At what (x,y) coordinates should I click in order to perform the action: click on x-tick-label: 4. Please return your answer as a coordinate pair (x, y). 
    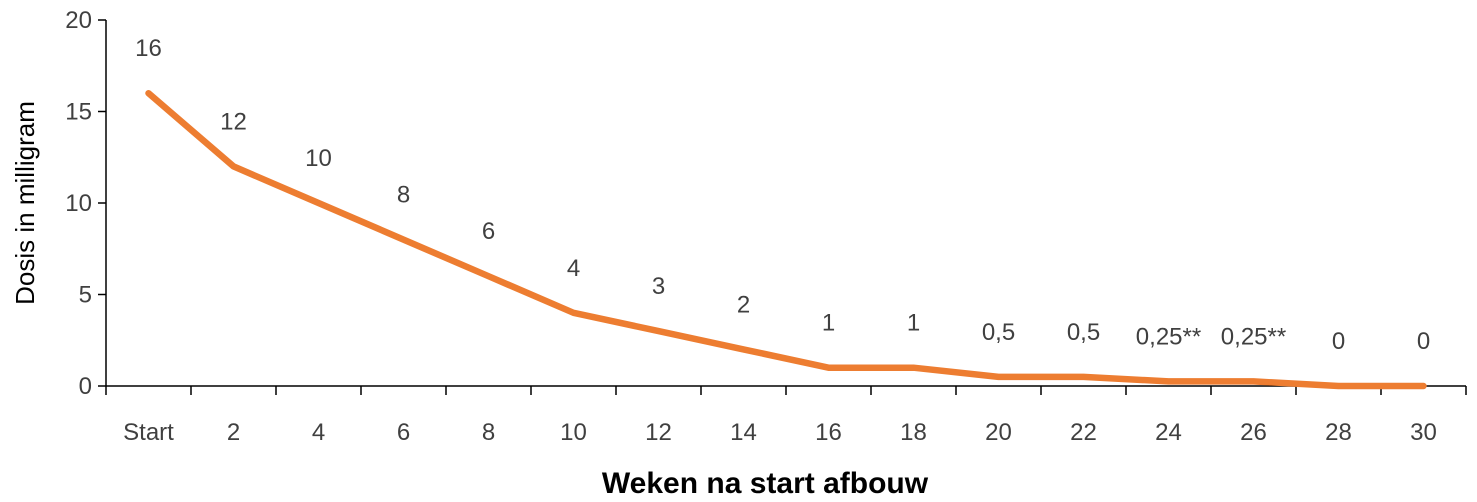
    Looking at the image, I should click on (318, 432).